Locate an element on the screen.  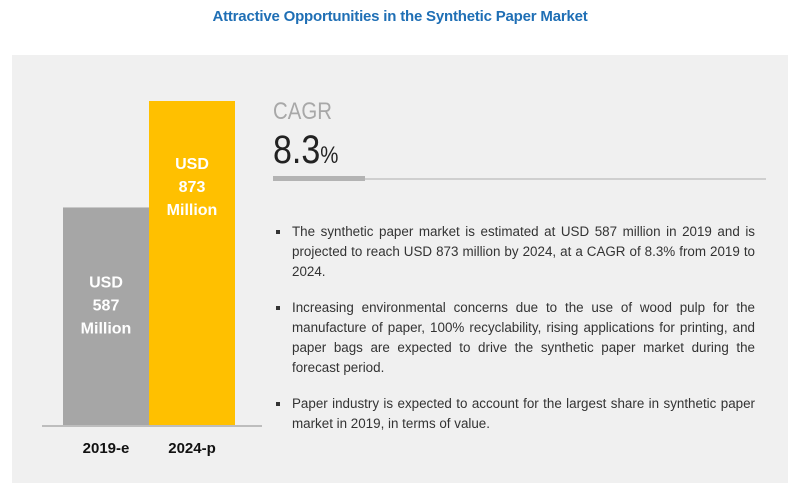
bar-data-label: 587 is located at coordinates (106, 305).